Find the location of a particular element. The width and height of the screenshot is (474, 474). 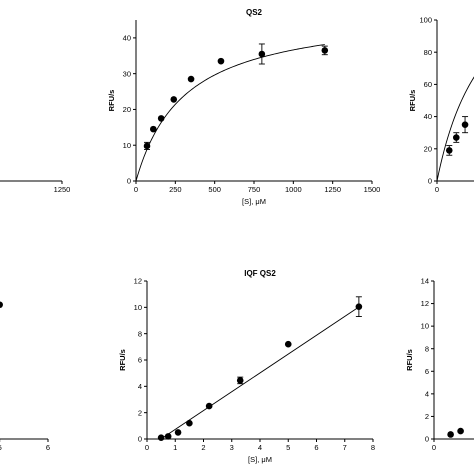

chart-panel-top-right: 00 20 40 60 80 100 RFU/s is located at coordinates (441, 105).